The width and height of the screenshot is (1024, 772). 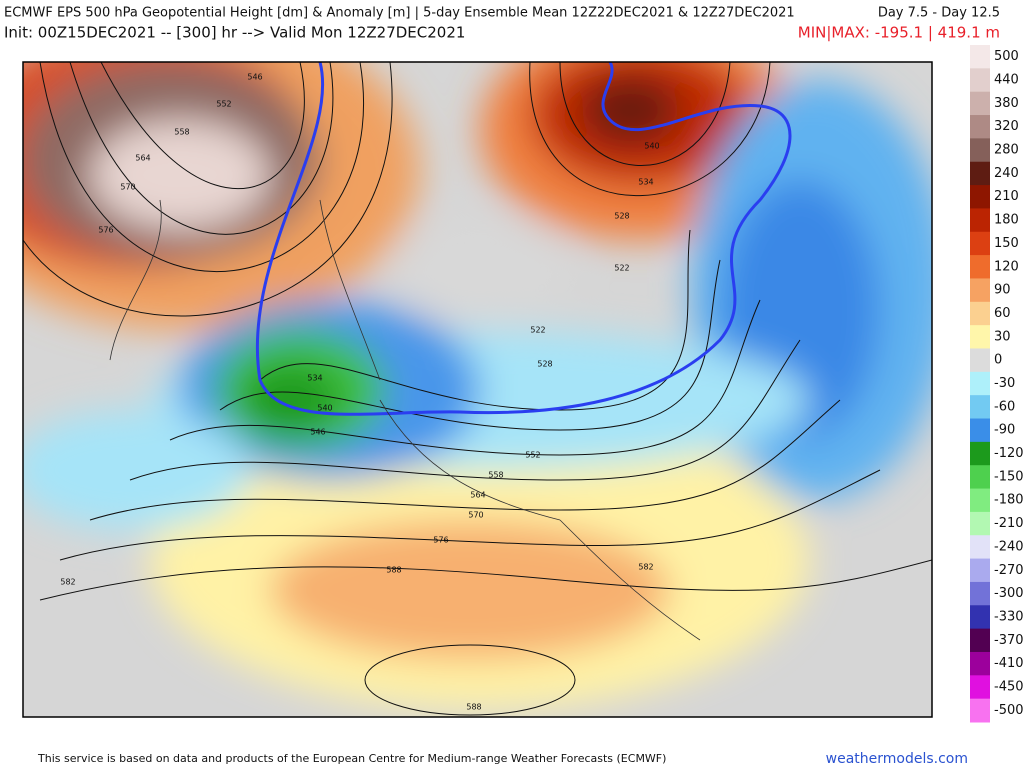 What do you see at coordinates (1009, 570) in the screenshot?
I see `colorbar-label: -270` at bounding box center [1009, 570].